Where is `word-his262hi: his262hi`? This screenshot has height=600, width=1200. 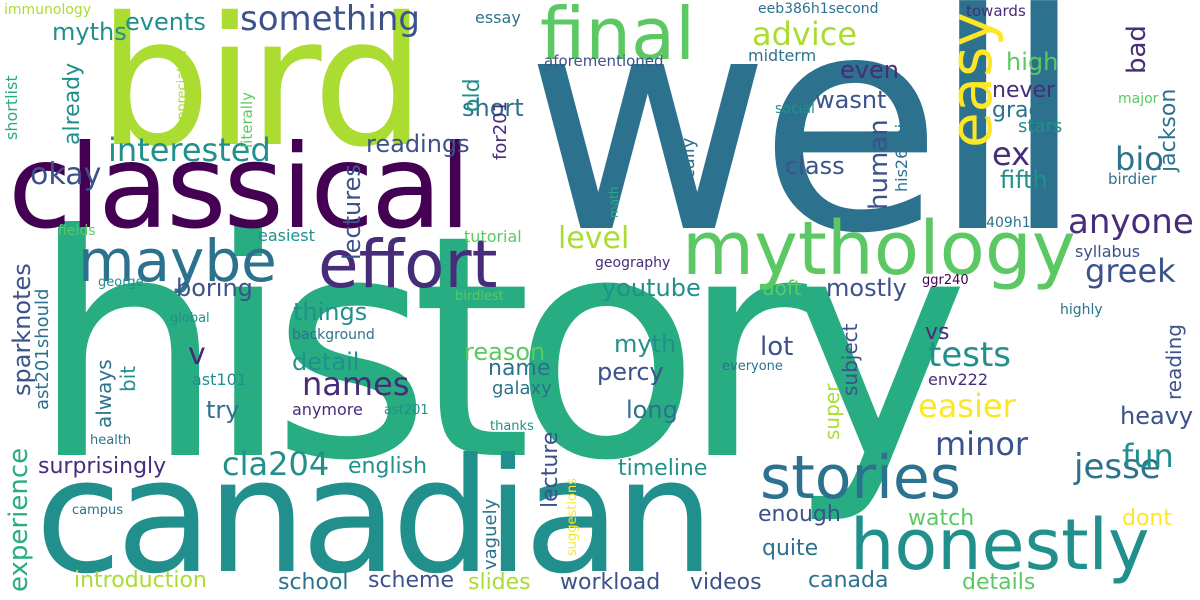
word-his262hi: his262hi is located at coordinates (901, 157).